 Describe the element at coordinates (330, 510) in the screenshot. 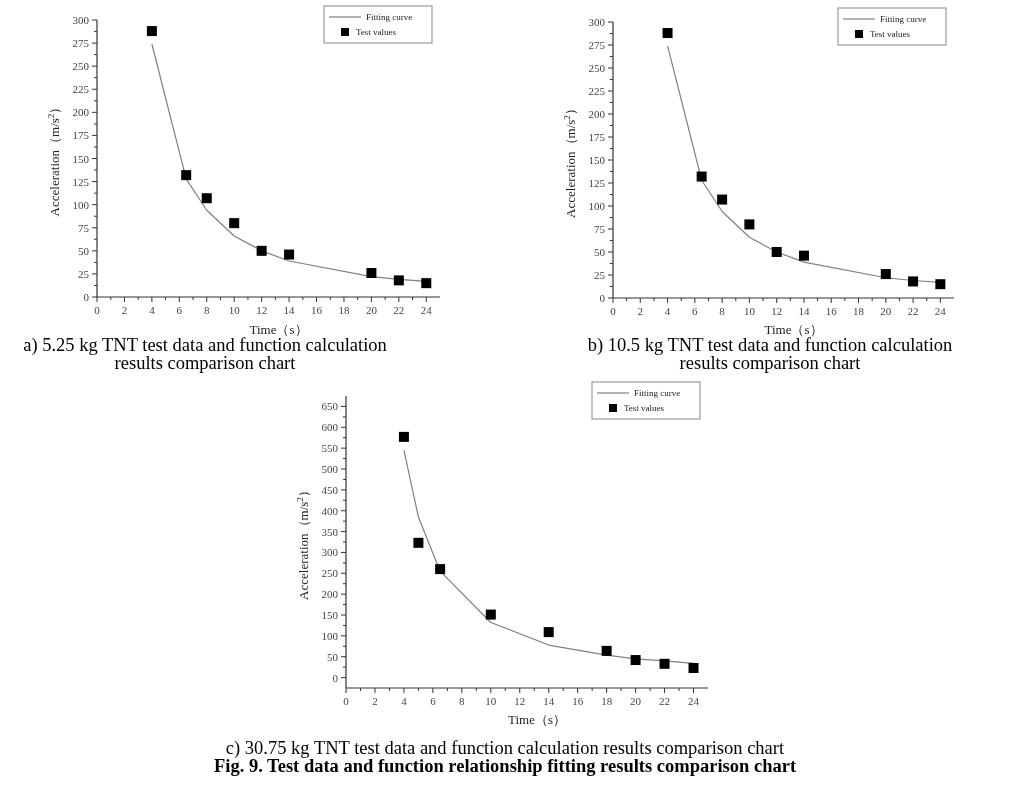

I see `y-tick-label: 400` at that location.